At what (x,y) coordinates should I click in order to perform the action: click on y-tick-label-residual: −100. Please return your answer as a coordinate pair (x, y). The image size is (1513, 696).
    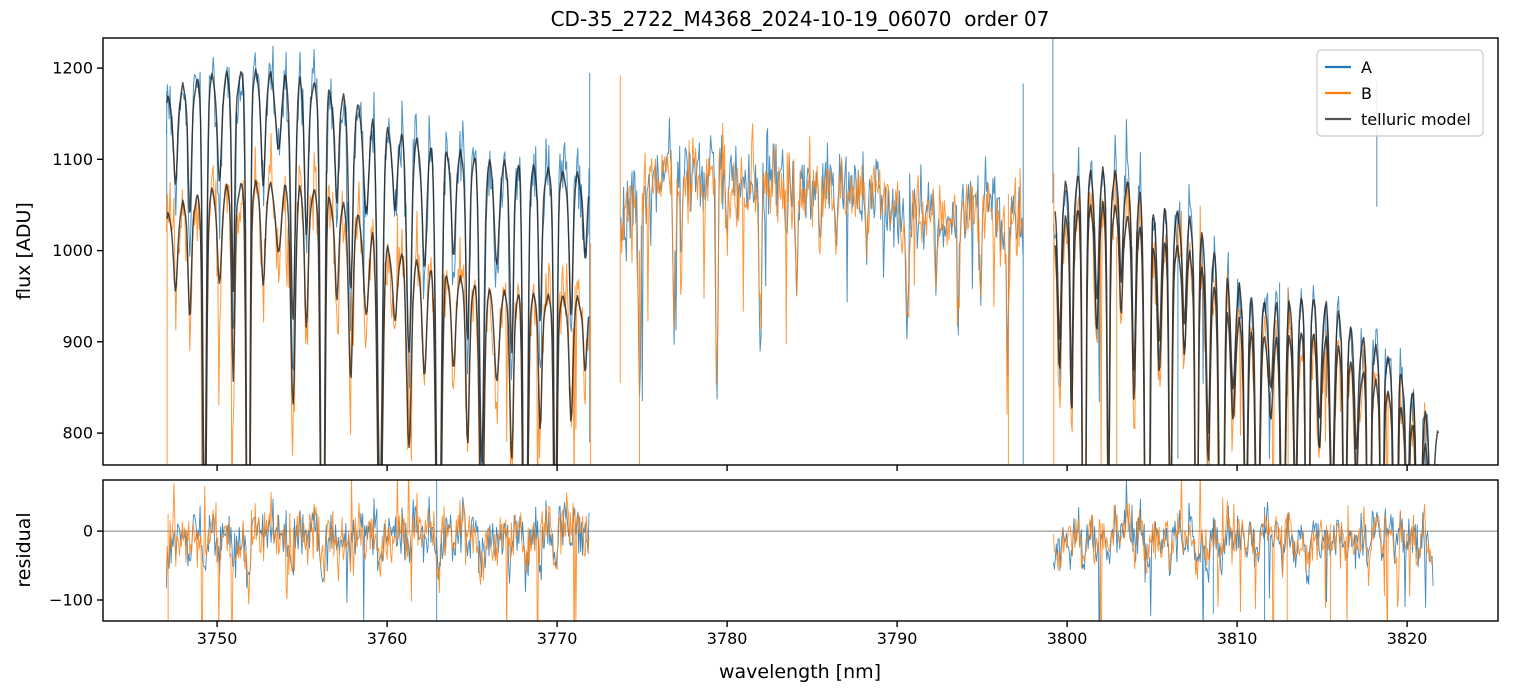
    Looking at the image, I should click on (71, 600).